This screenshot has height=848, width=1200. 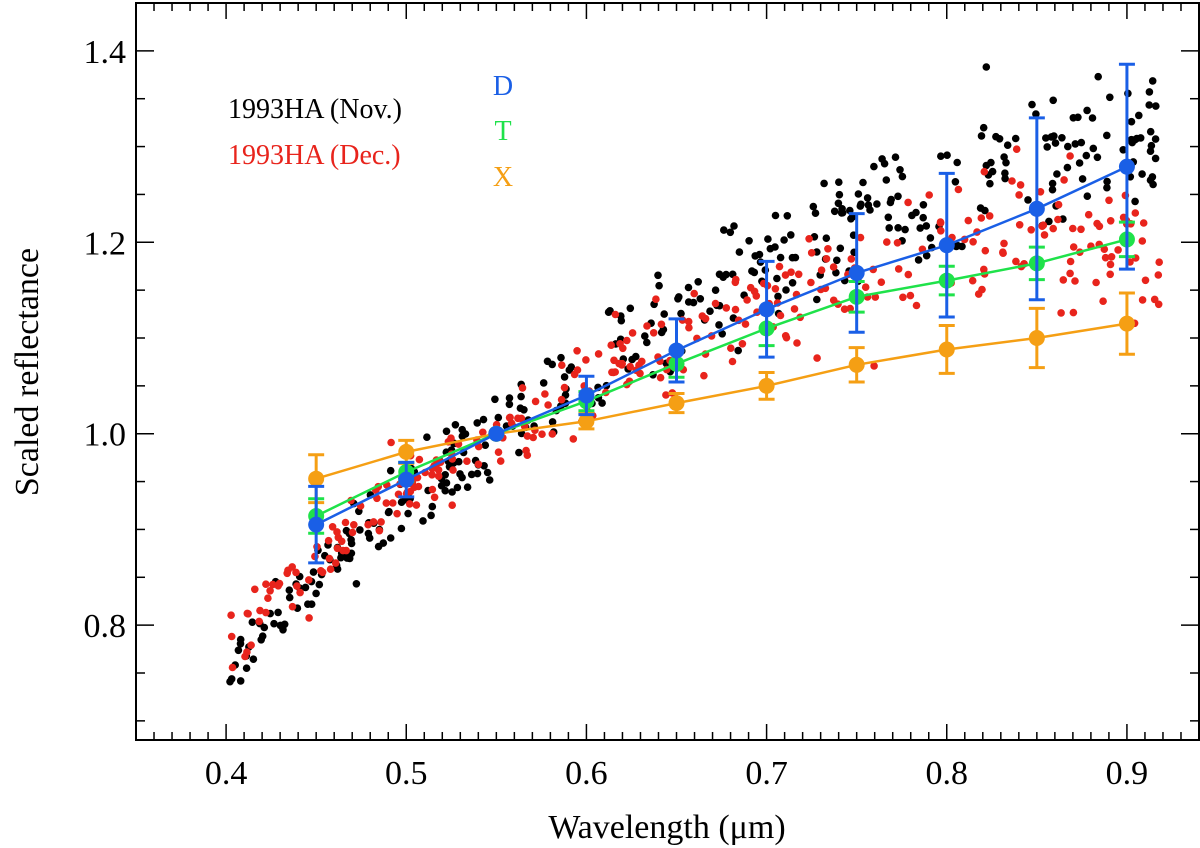 What do you see at coordinates (947, 773) in the screenshot?
I see `x-tick-label: 0.8` at bounding box center [947, 773].